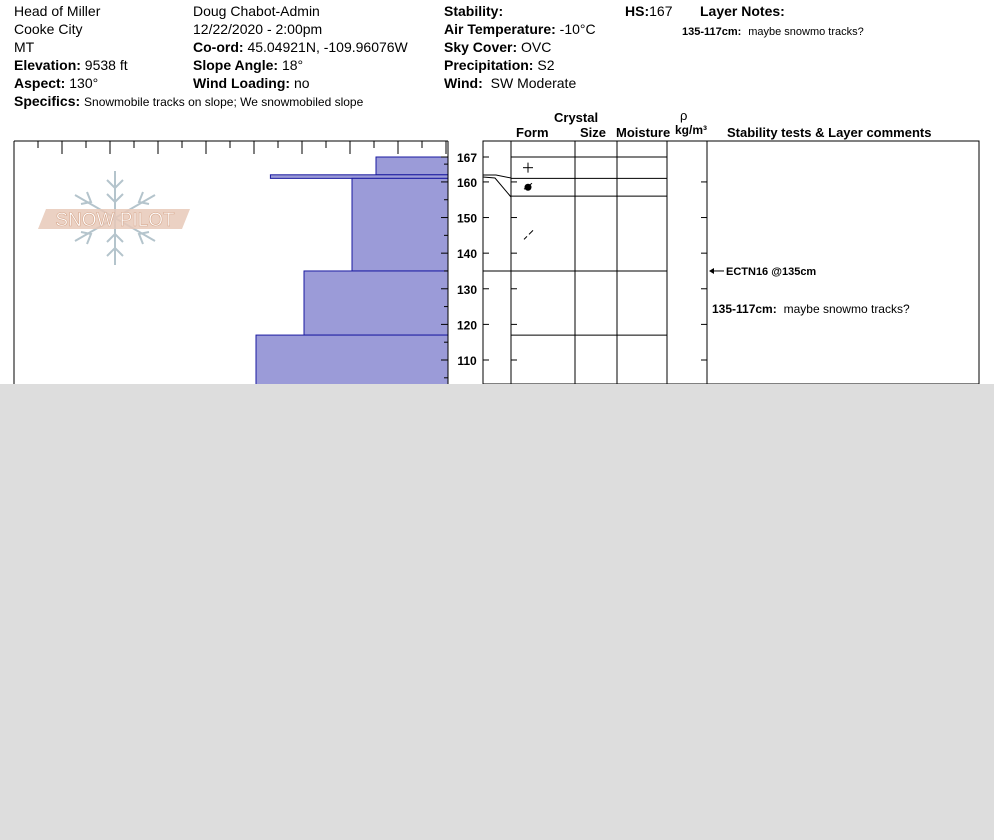 The height and width of the screenshot is (840, 994). Describe the element at coordinates (465, 262) in the screenshot. I see `depth-axis: 110 120 130 140 150 160 167` at that location.